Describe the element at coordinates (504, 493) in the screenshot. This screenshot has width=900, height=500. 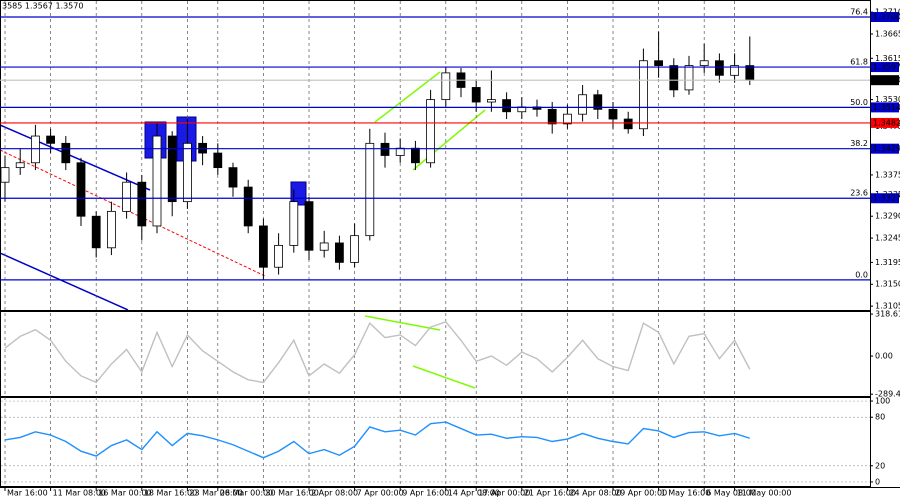
I see `x-tick-label: 17 Apr 00:00` at that location.